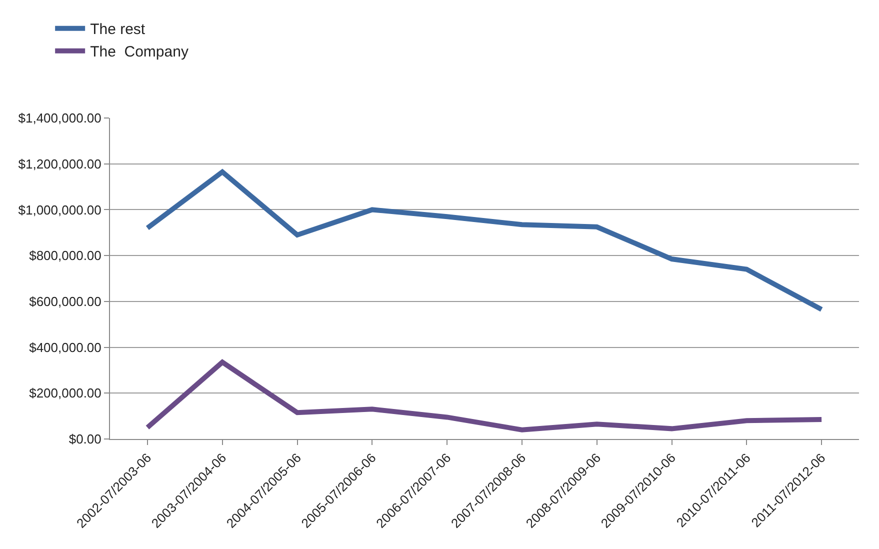 The height and width of the screenshot is (549, 879). Describe the element at coordinates (65, 256) in the screenshot. I see `y-tick-label: $800,000.00` at that location.